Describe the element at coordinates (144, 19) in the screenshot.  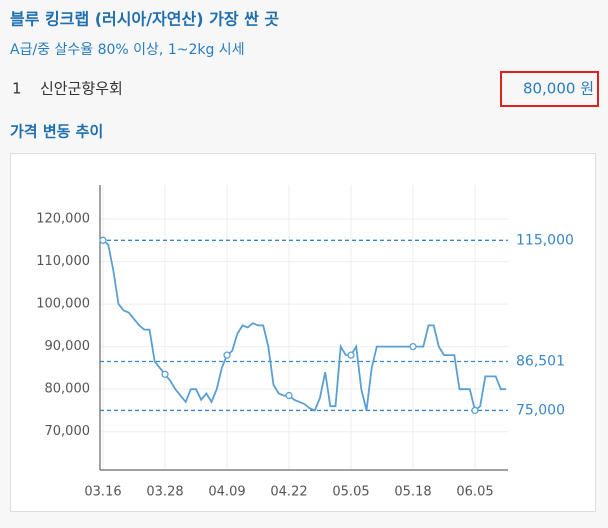
I see `title: 블루 킹크랩 (러시아/자연산) 가장 싼 곳` at that location.